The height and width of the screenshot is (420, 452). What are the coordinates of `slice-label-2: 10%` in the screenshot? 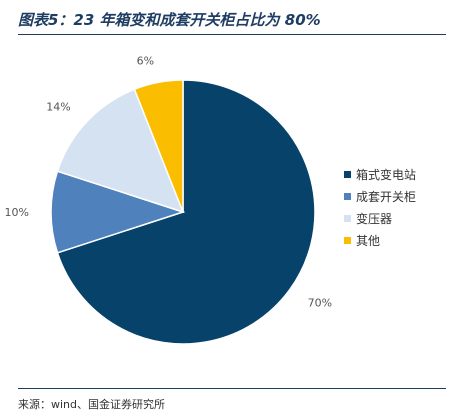 It's located at (17, 212).